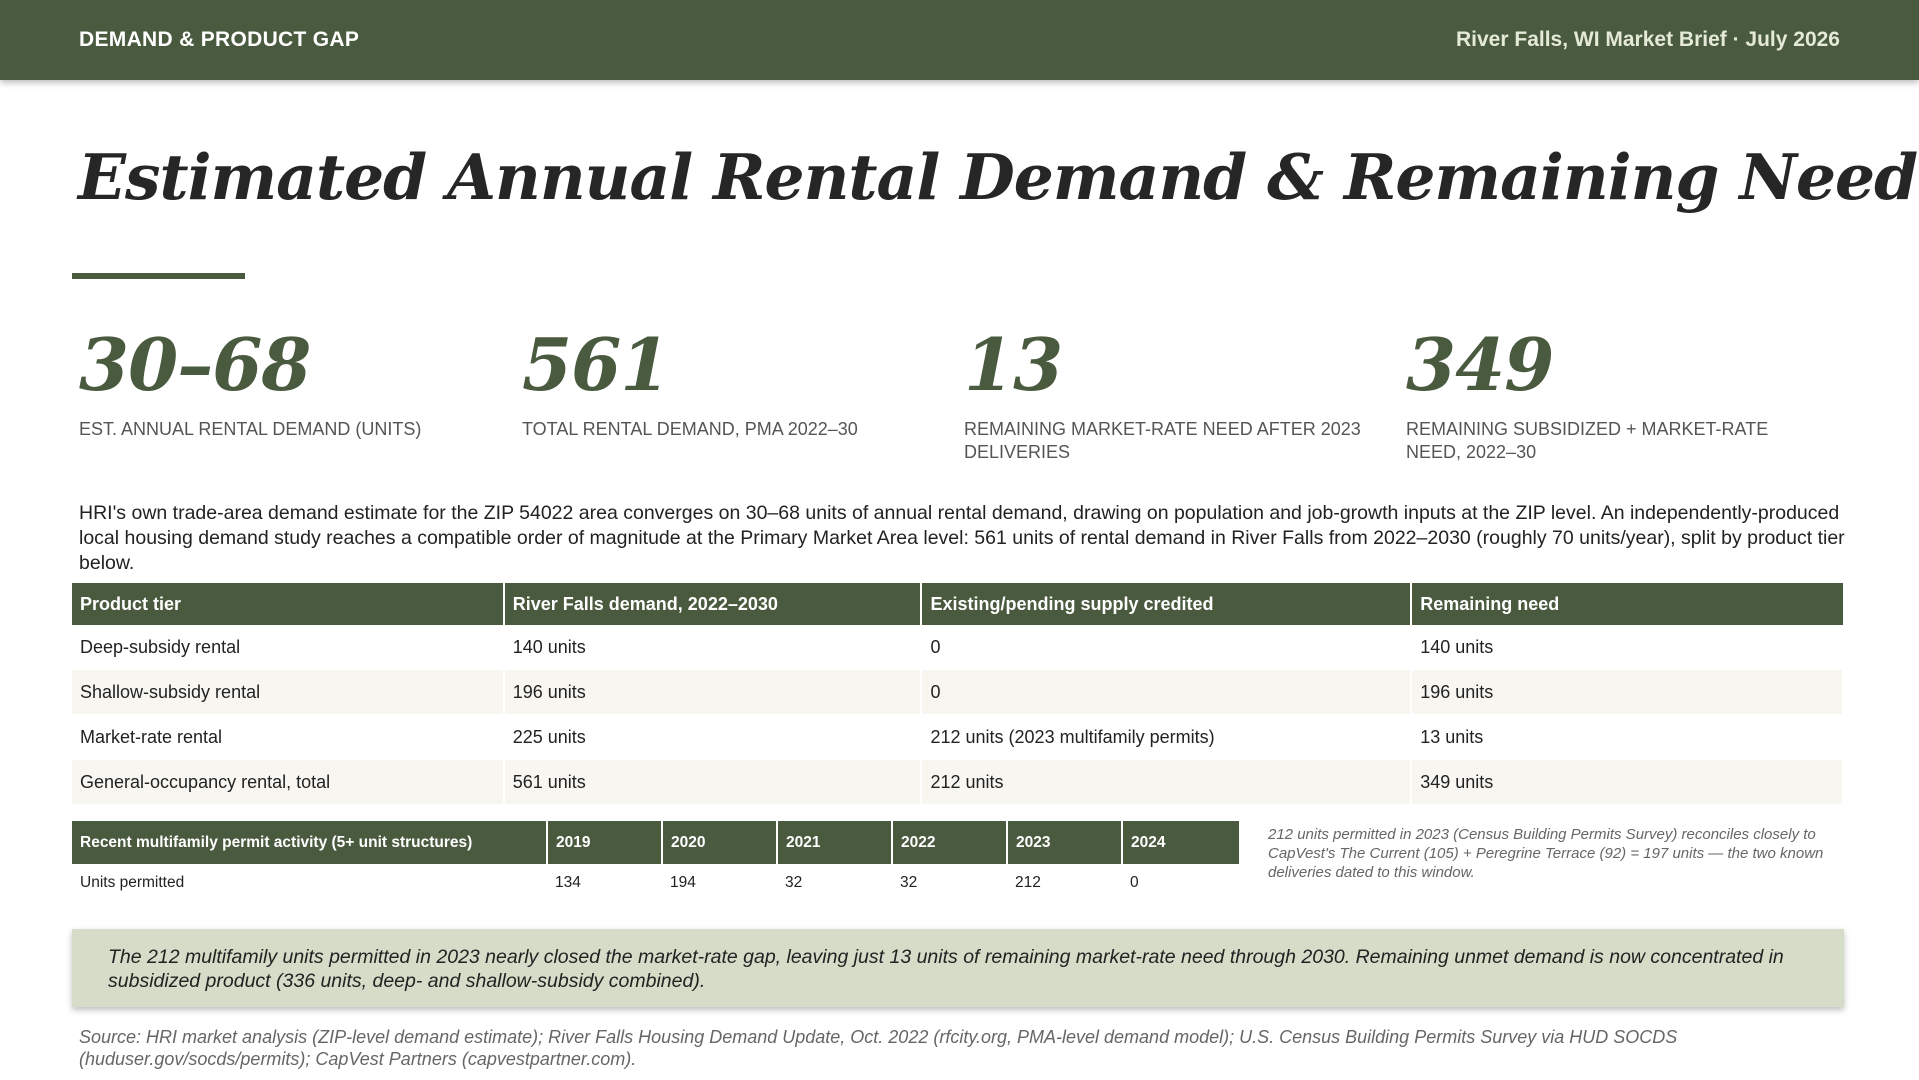  Describe the element at coordinates (713, 737) in the screenshot. I see `table-cell: 225 units` at that location.